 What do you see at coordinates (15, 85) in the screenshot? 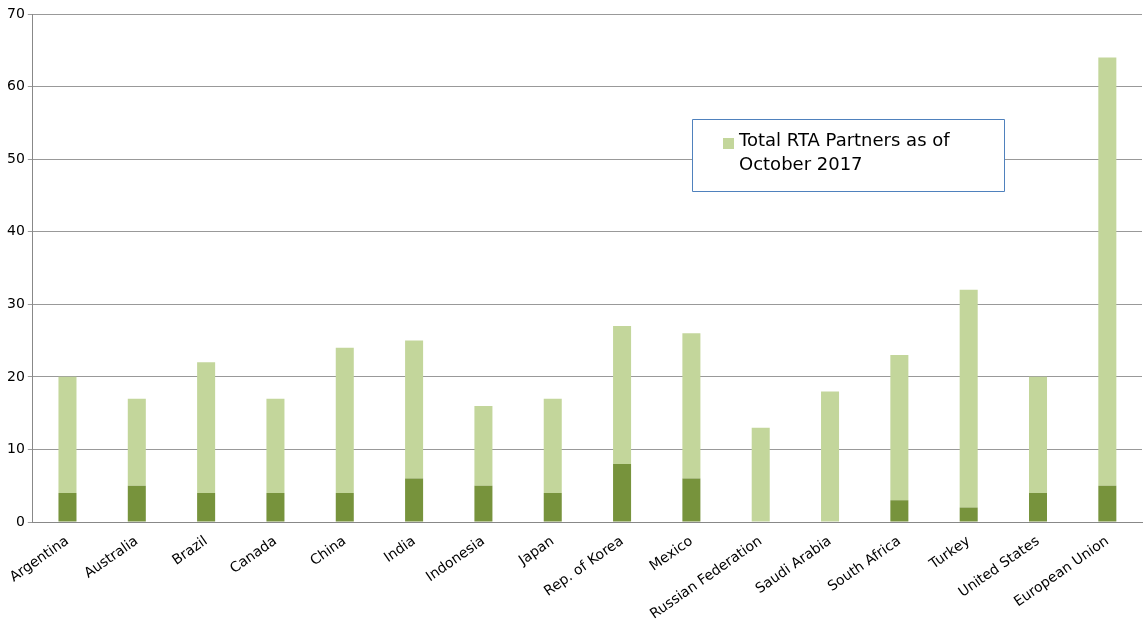
I see `y-tick-label: 60` at bounding box center [15, 85].